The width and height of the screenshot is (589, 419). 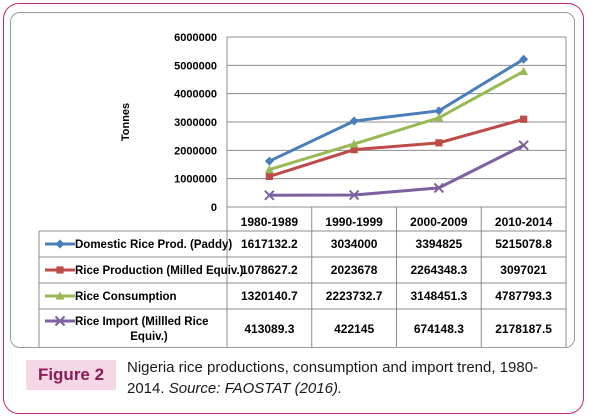 I want to click on table-value: 5215078.8, so click(x=523, y=244).